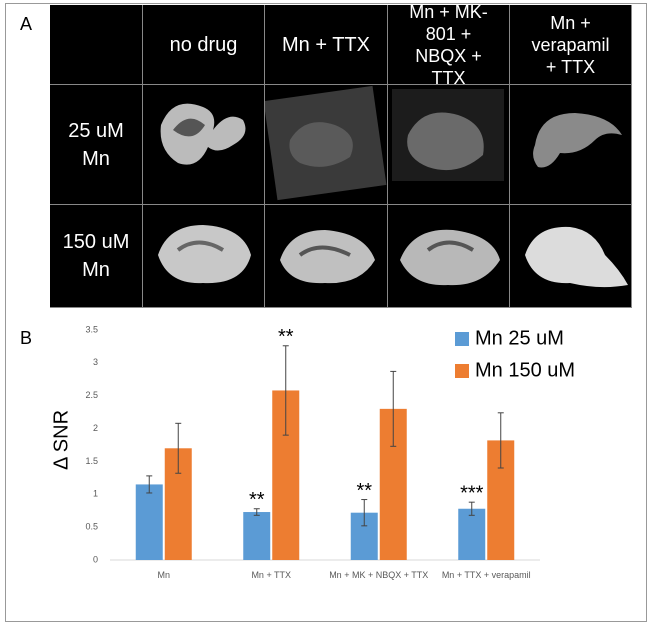 This screenshot has width=653, height=624. I want to click on y-tick-label: 1, so click(95, 494).